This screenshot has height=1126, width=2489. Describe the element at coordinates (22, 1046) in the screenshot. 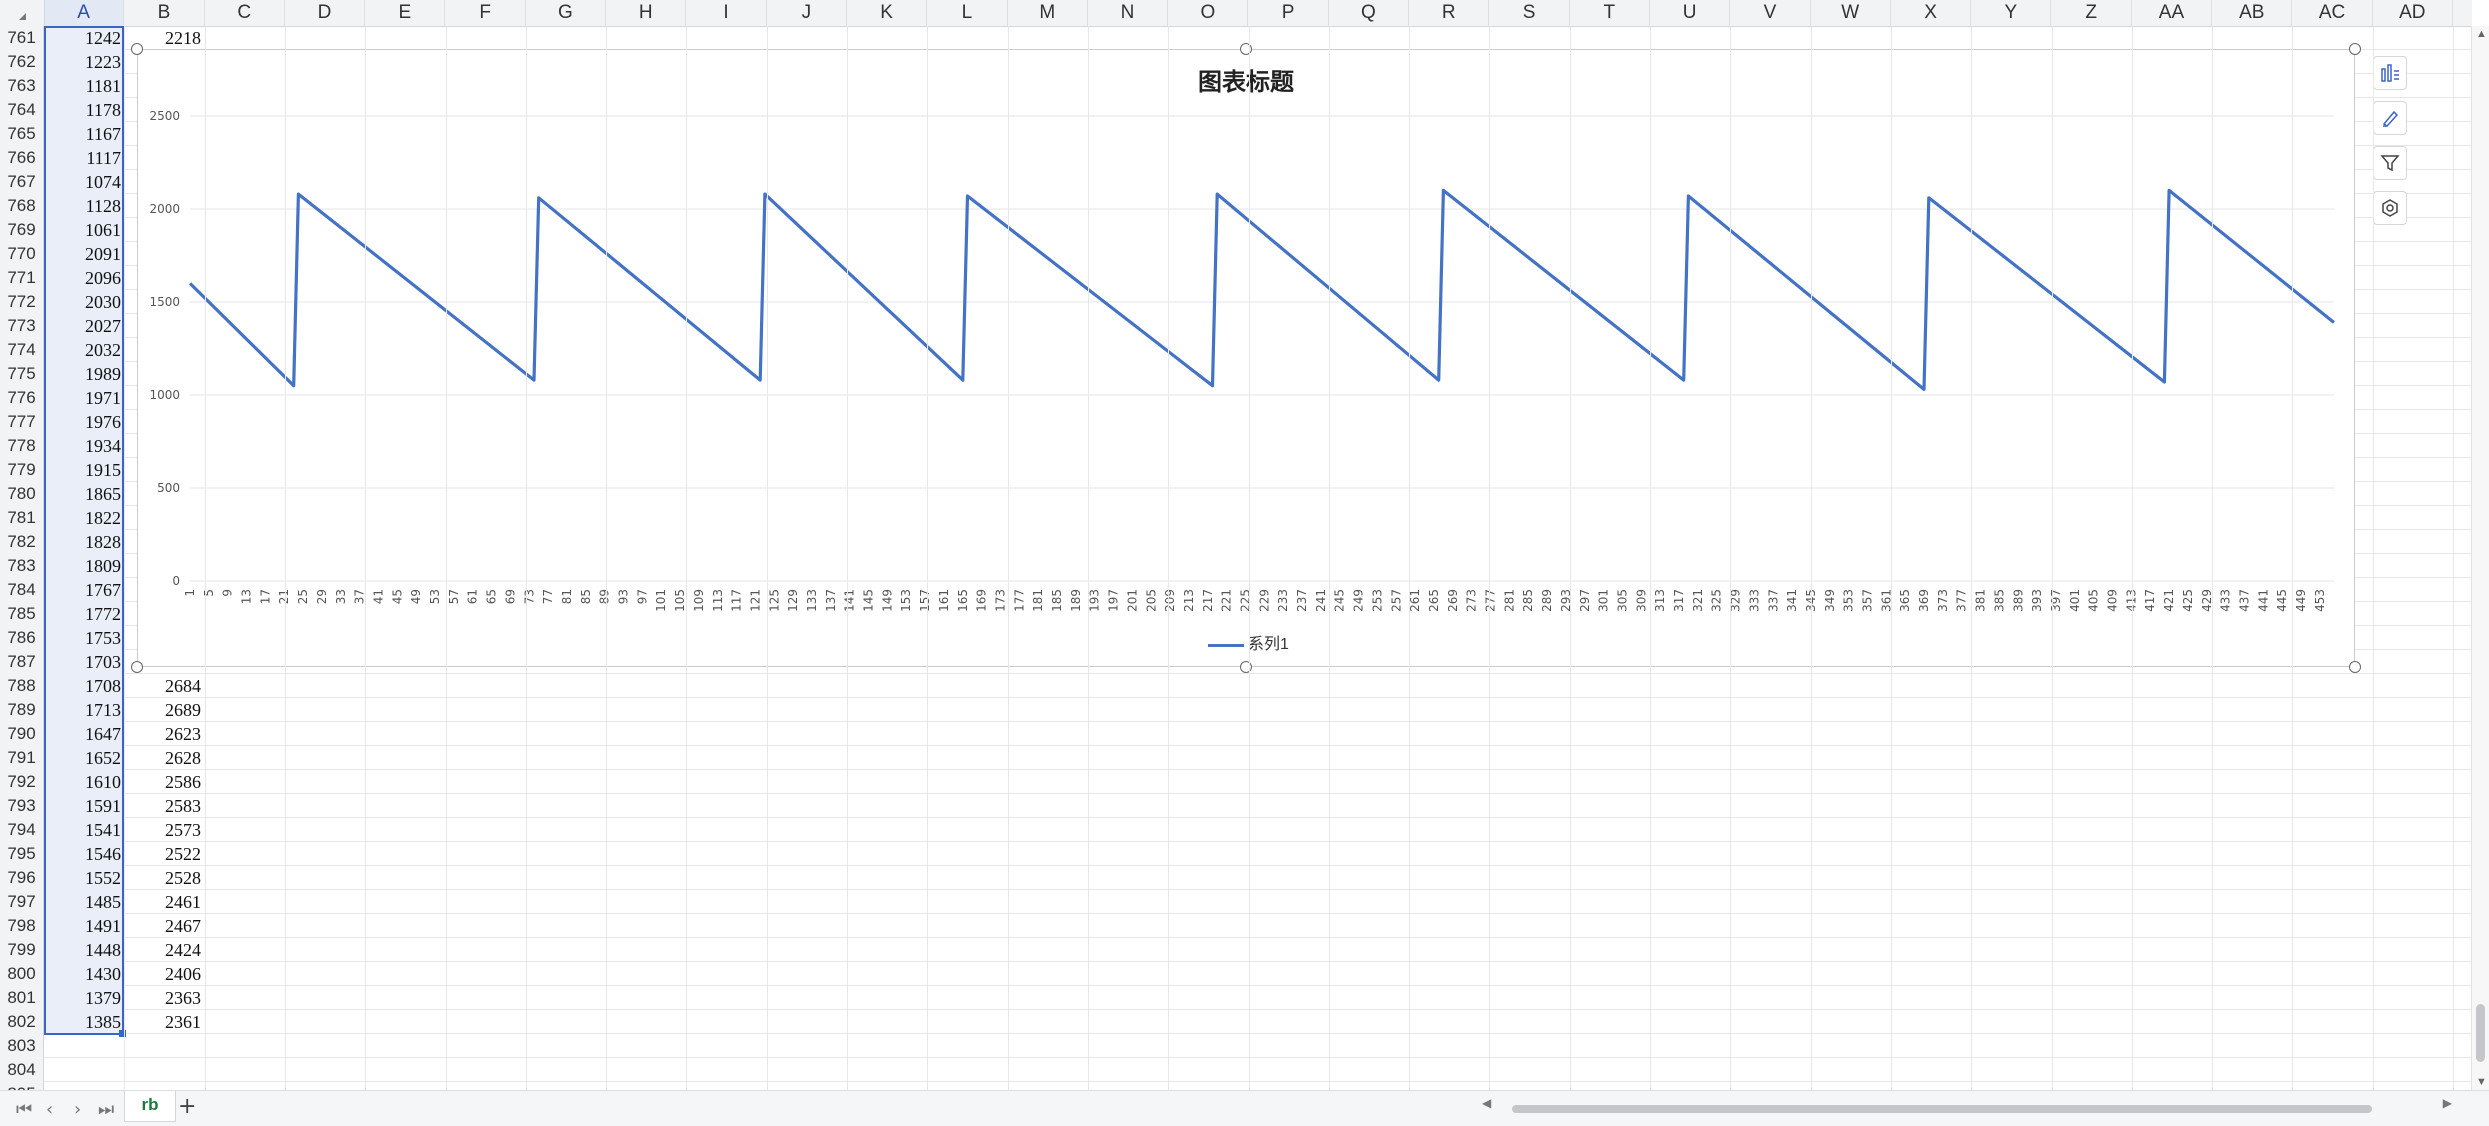

I see `row-header: 803` at that location.